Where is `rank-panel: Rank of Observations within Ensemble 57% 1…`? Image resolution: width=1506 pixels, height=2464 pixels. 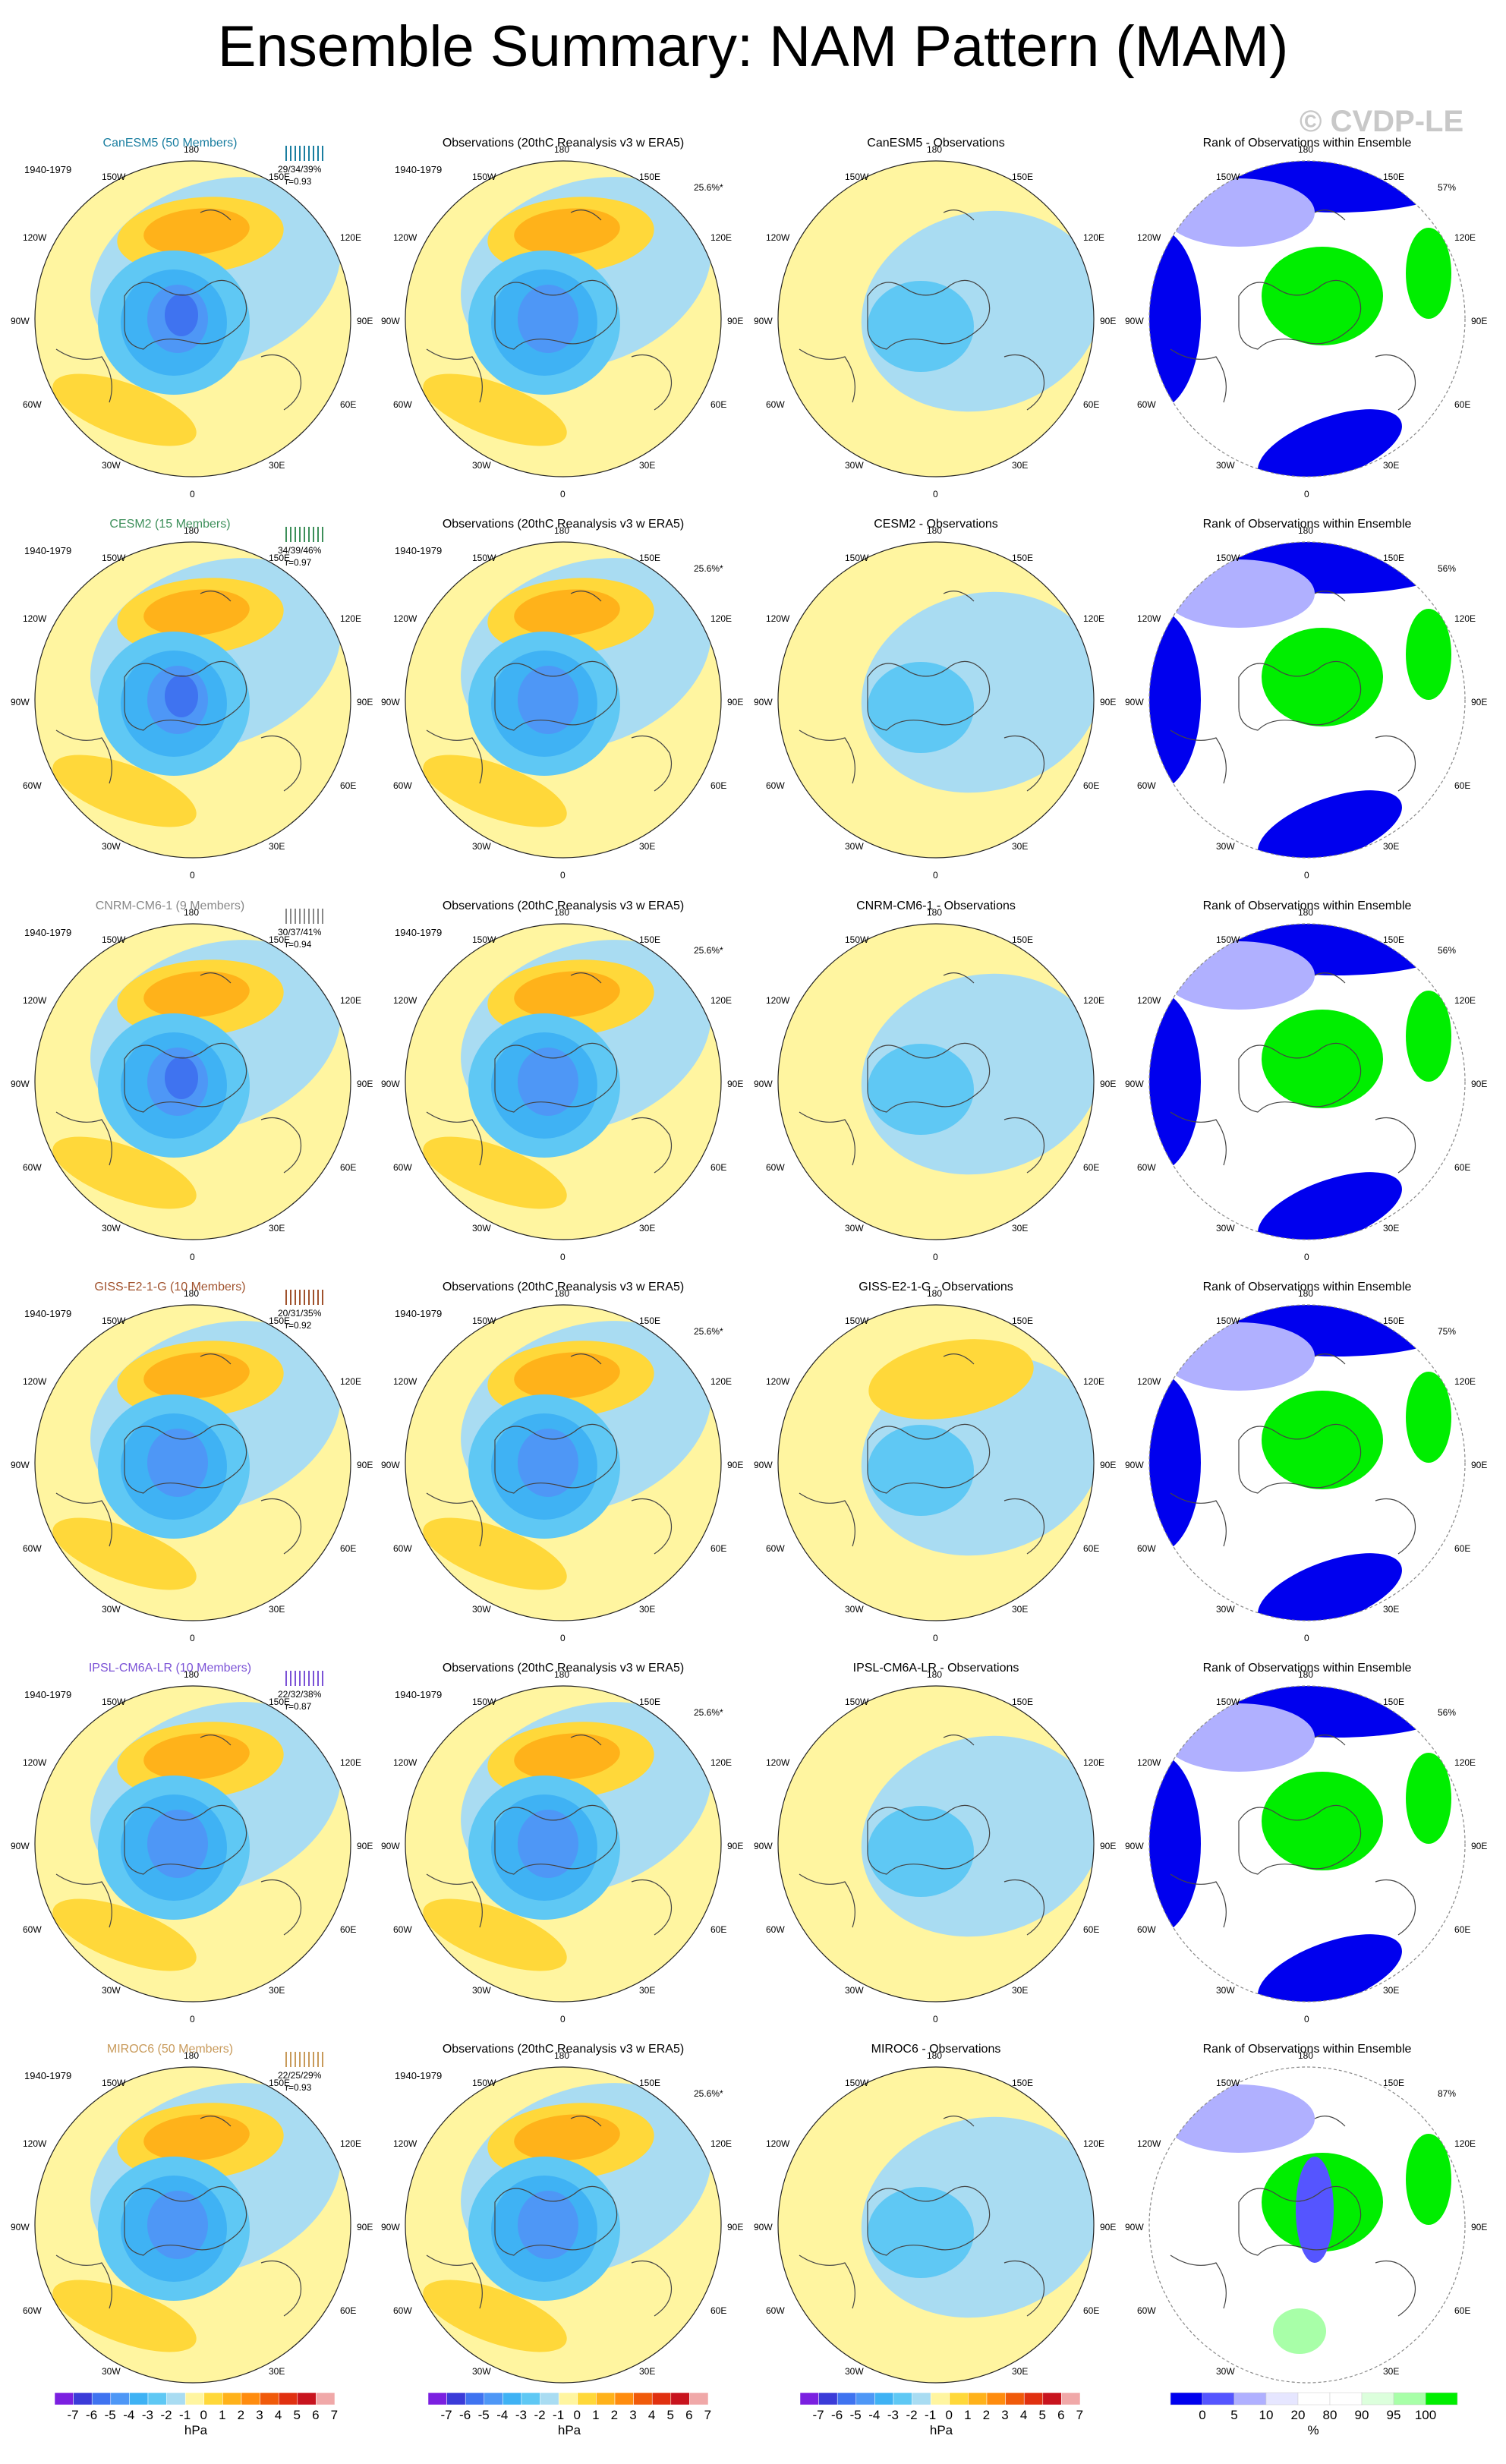 rank-panel: Rank of Observations within Ensemble 57% 1… is located at coordinates (1307, 311).